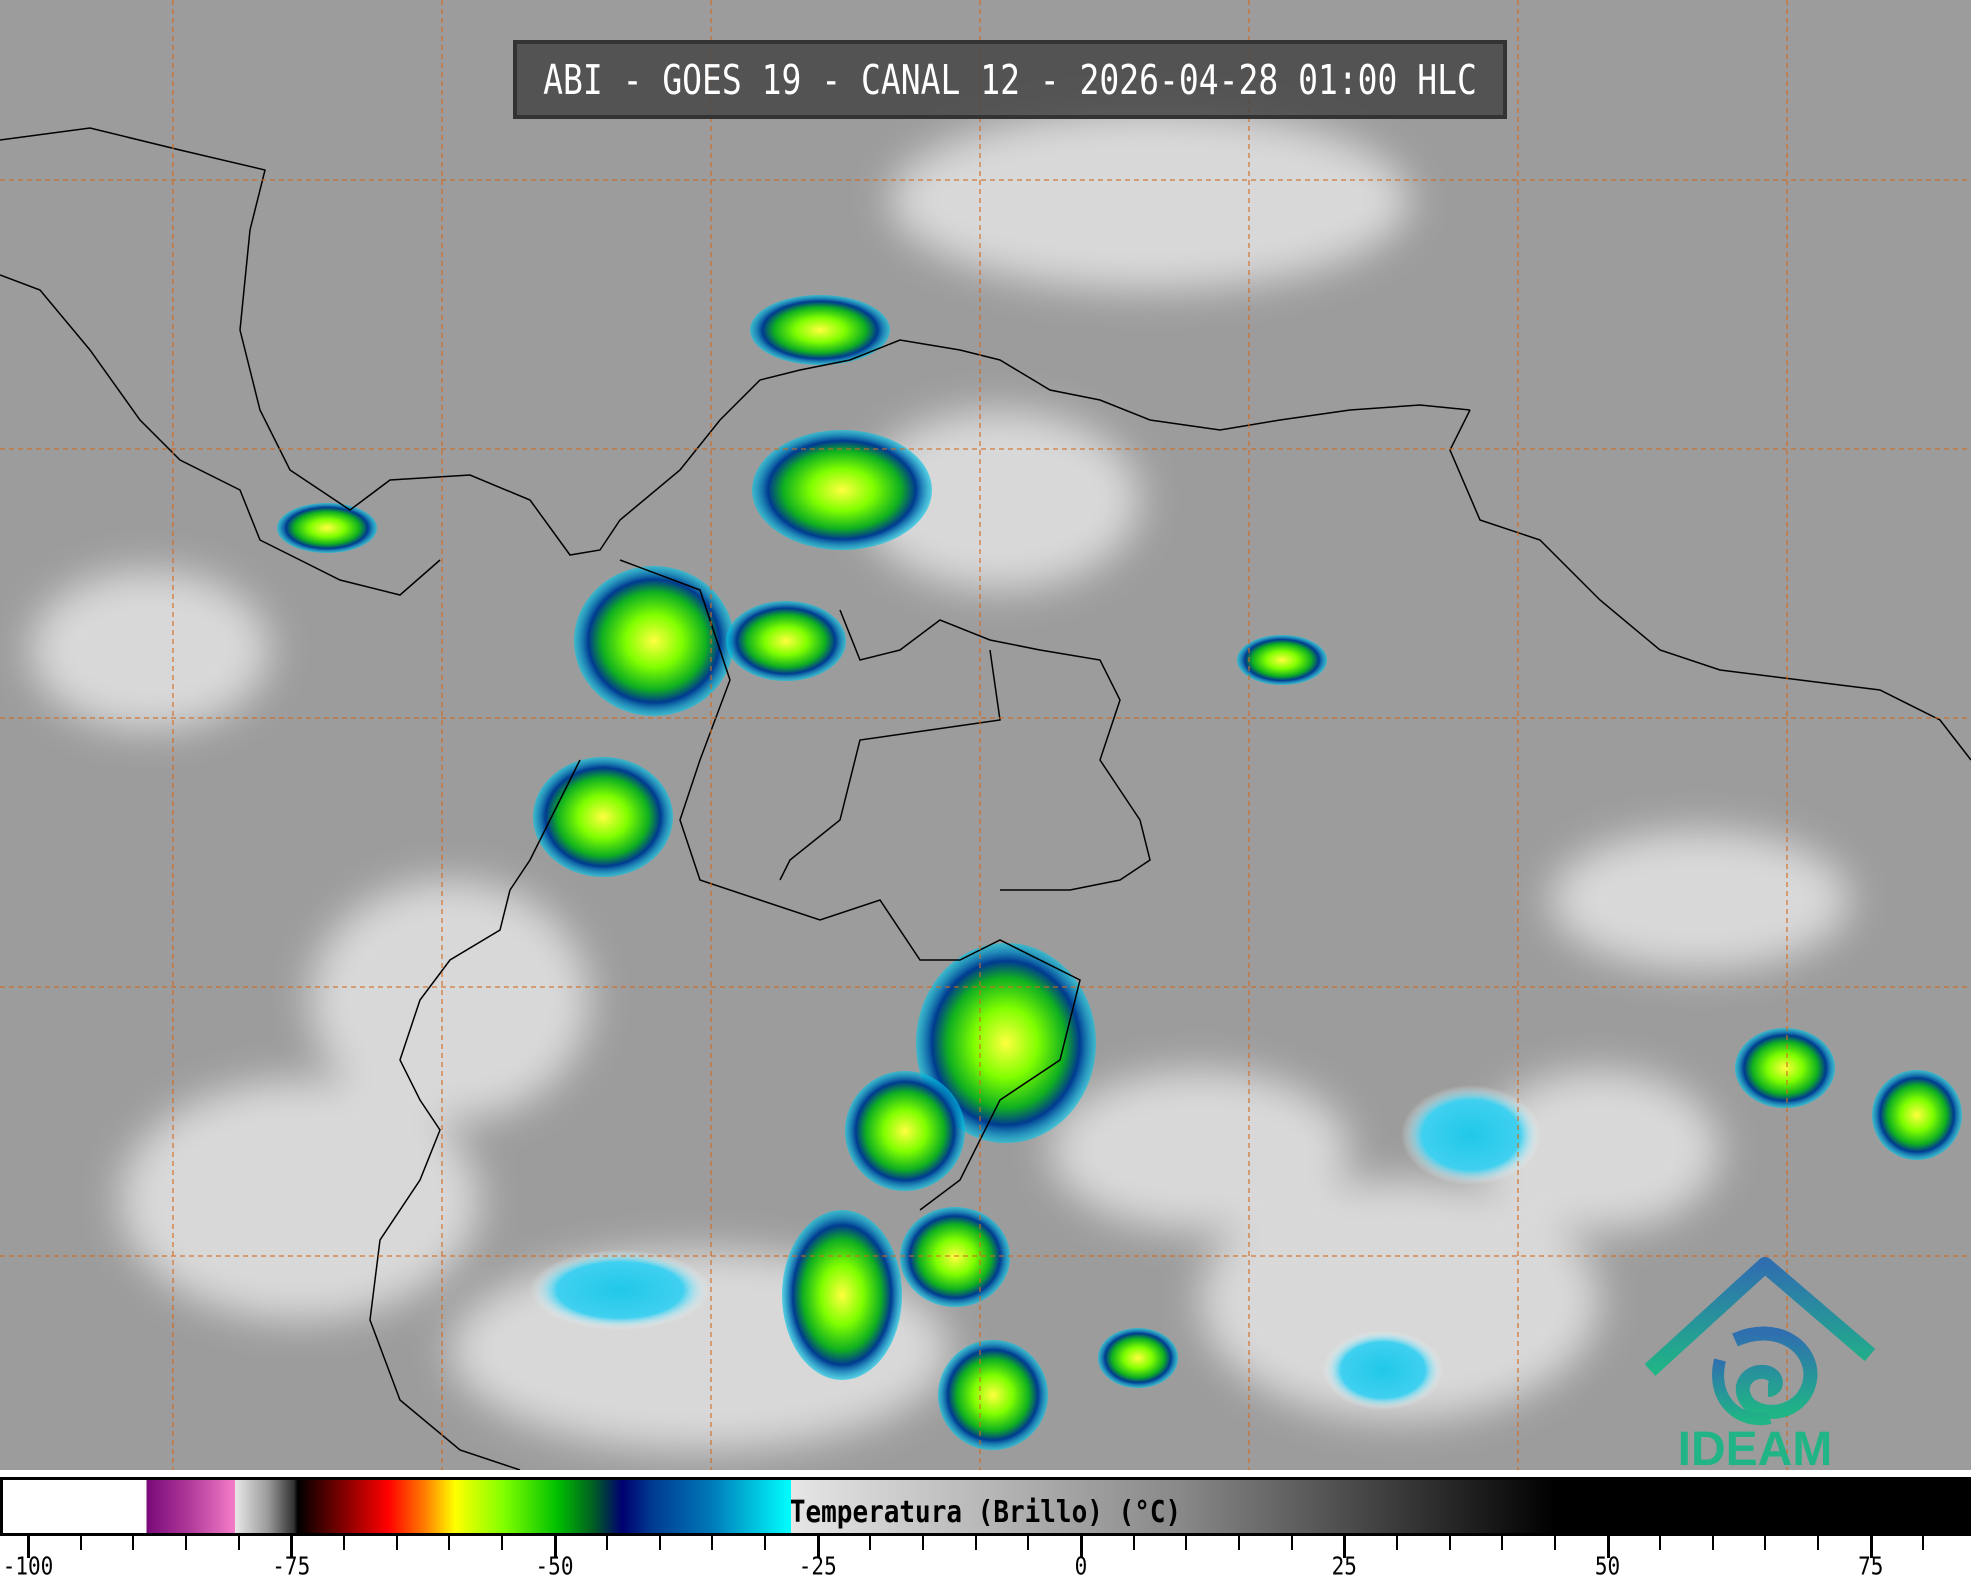  What do you see at coordinates (291, 1564) in the screenshot?
I see `colorbar-tick-label: -75` at bounding box center [291, 1564].